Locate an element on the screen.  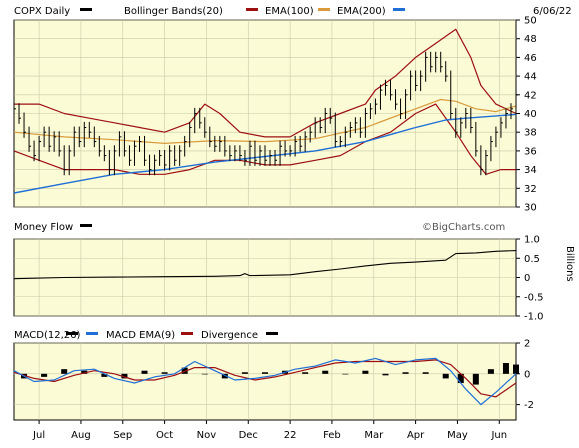
bollinger-lower-line is located at coordinates (264, 139).